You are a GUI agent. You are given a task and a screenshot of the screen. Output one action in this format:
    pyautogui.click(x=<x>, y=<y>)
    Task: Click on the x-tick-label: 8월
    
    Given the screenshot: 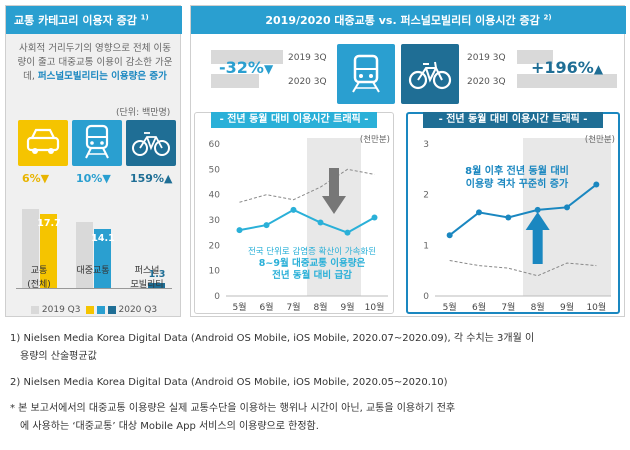 What is the action you would take?
    pyautogui.click(x=538, y=307)
    